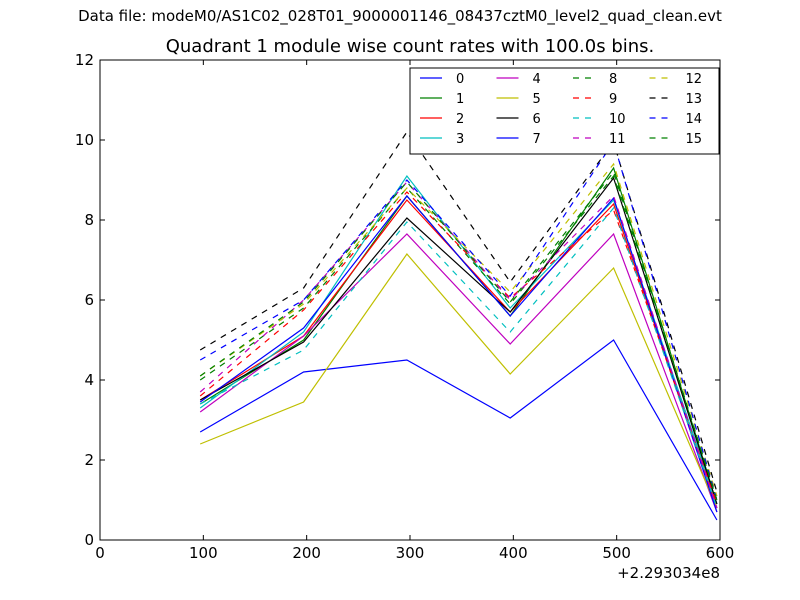 Image resolution: width=800 pixels, height=600 pixels. Describe the element at coordinates (694, 119) in the screenshot. I see `legend-label-14: 14` at that location.